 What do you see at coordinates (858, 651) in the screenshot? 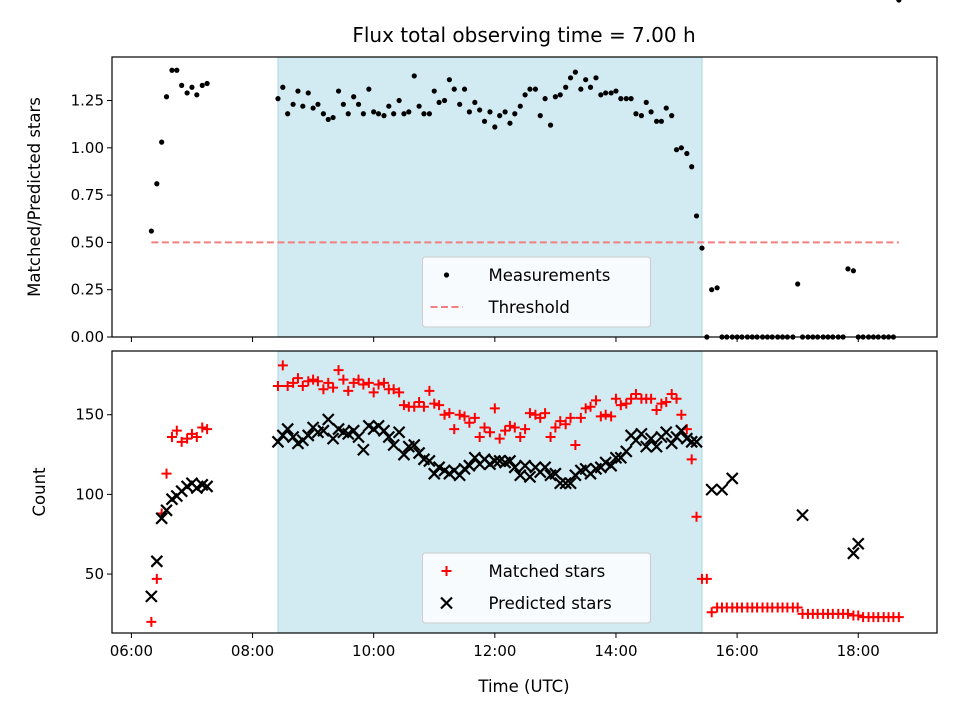
I see `x-tick-label: 18:00` at bounding box center [858, 651].